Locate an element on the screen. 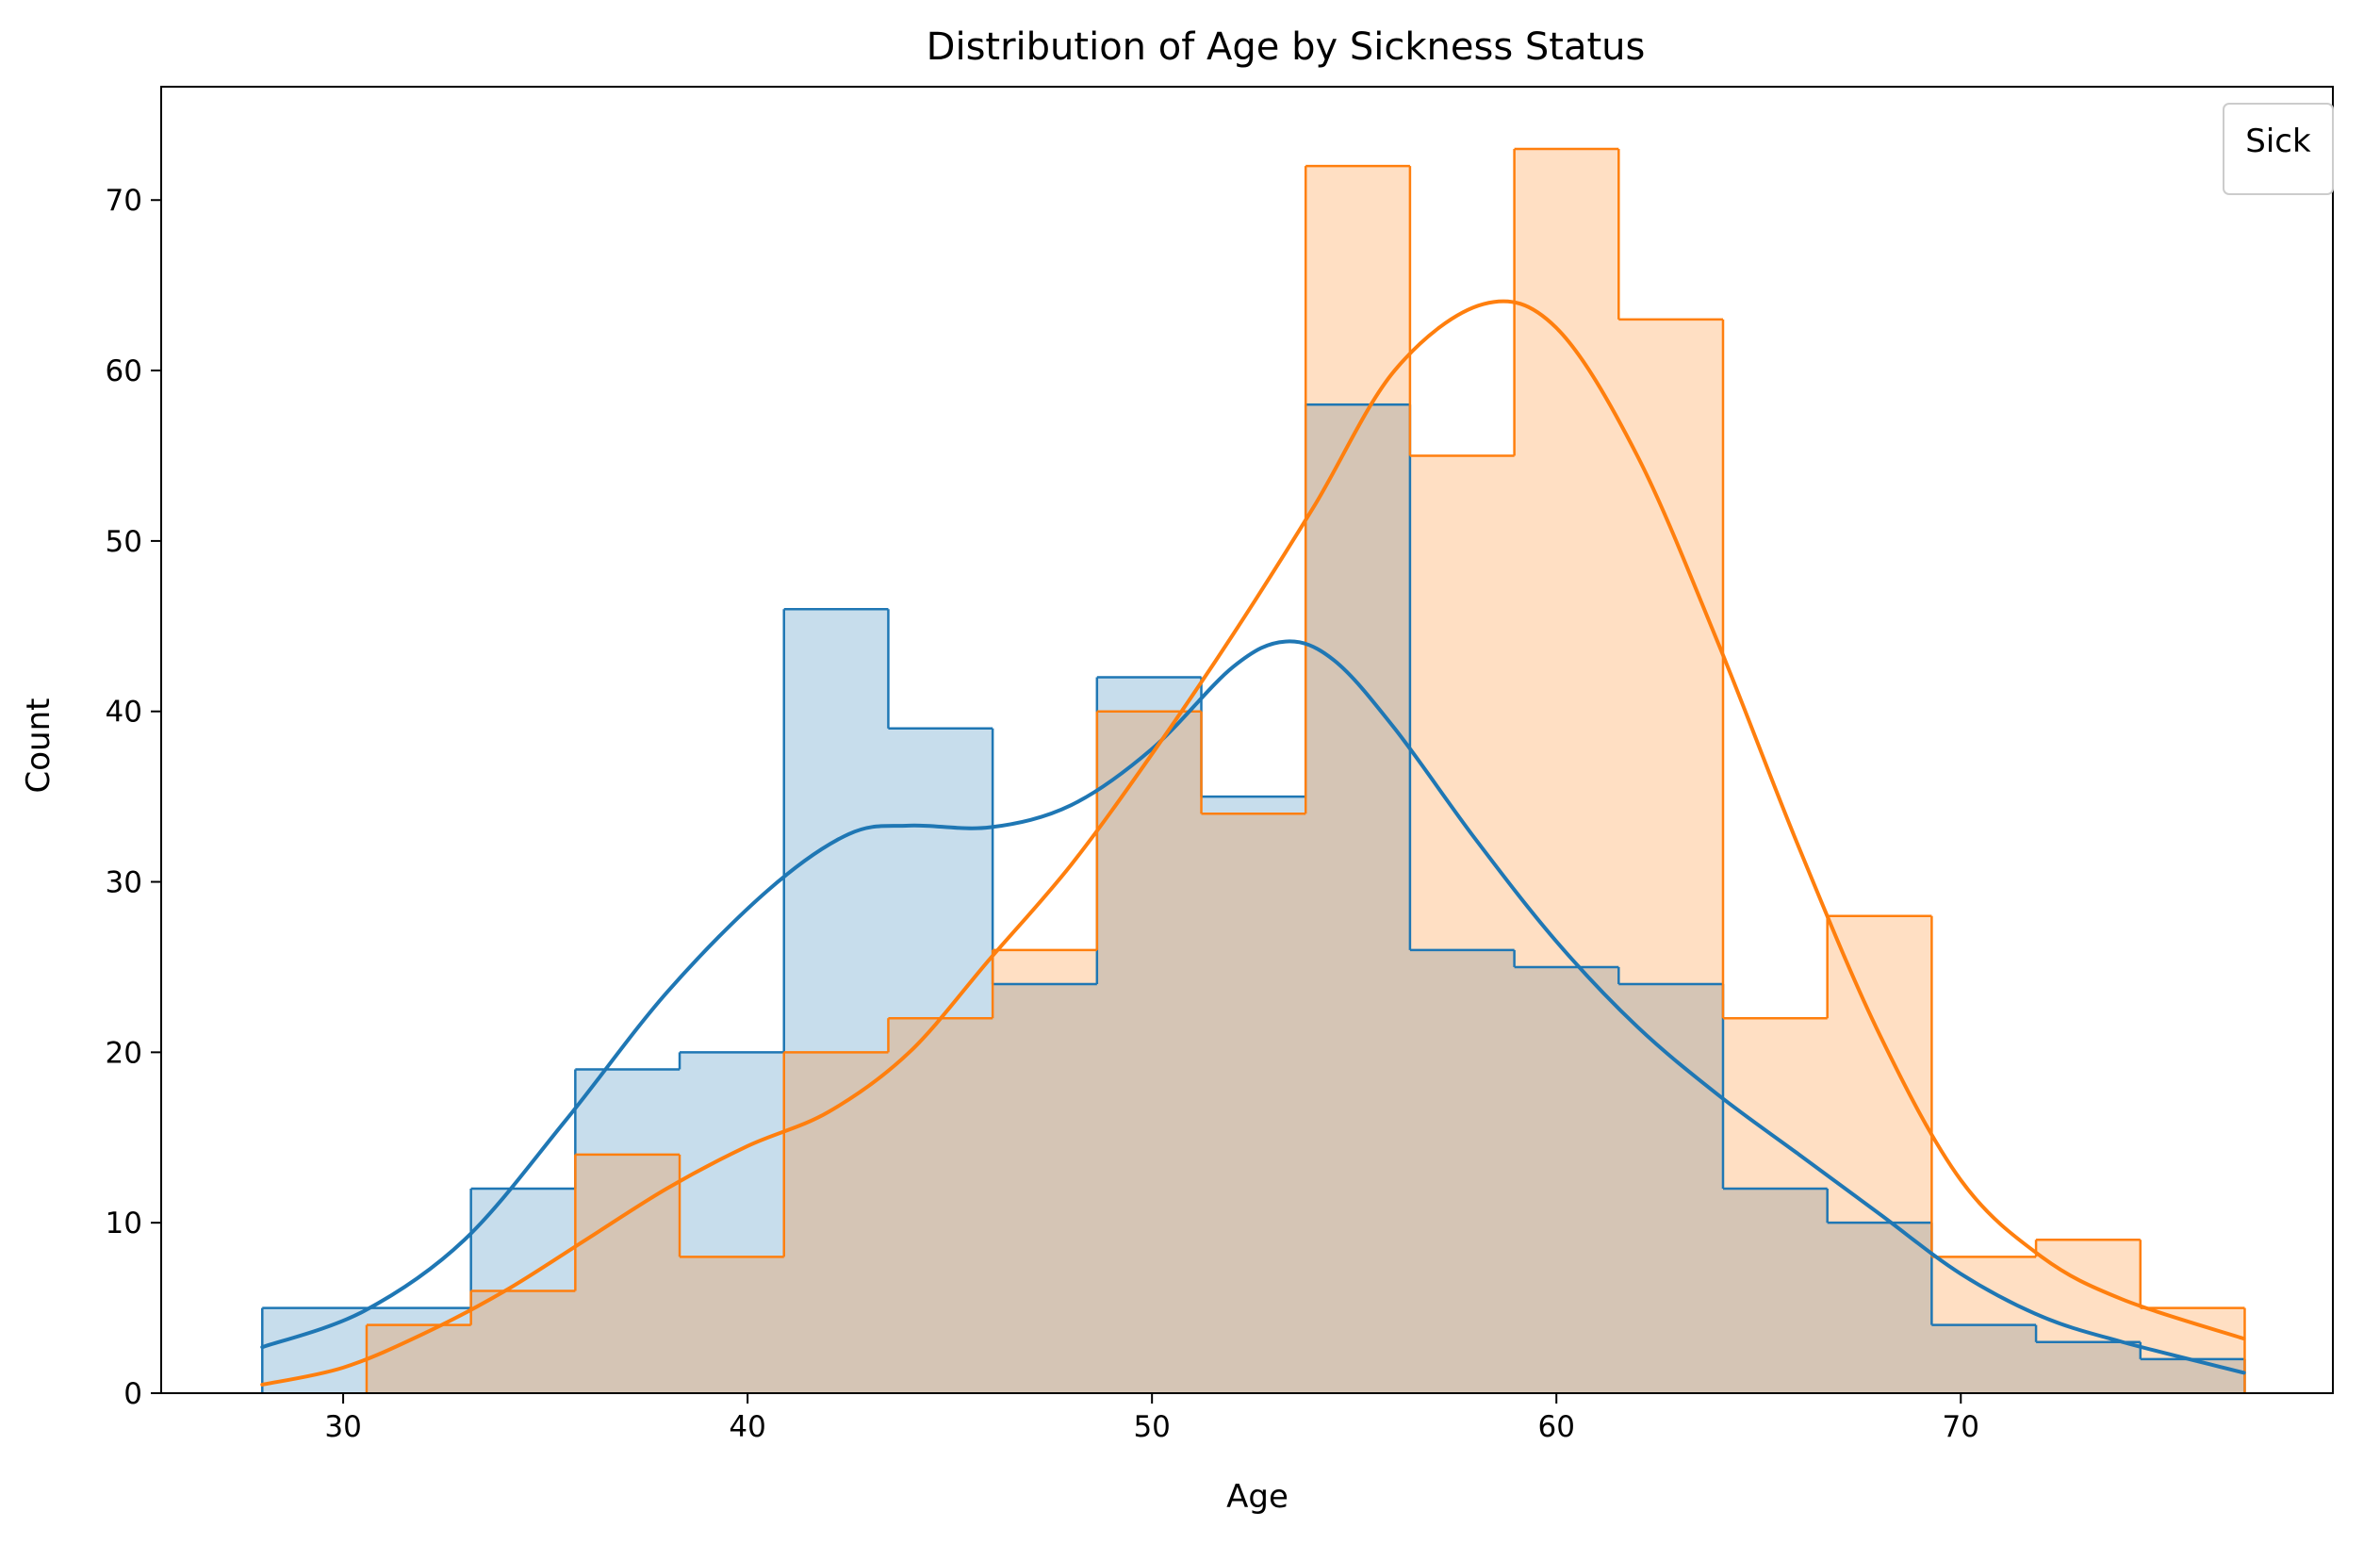 Image resolution: width=2380 pixels, height=1544 pixels. y-tick-label: 10 is located at coordinates (124, 1223).